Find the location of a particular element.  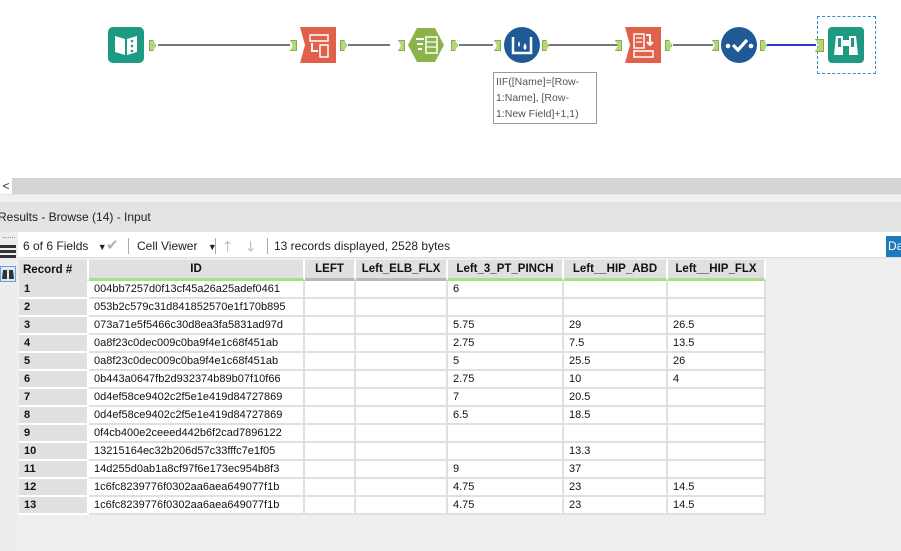

cell-id: 0b443a0647fb2d932374b89b07f10f66 is located at coordinates (197, 380).